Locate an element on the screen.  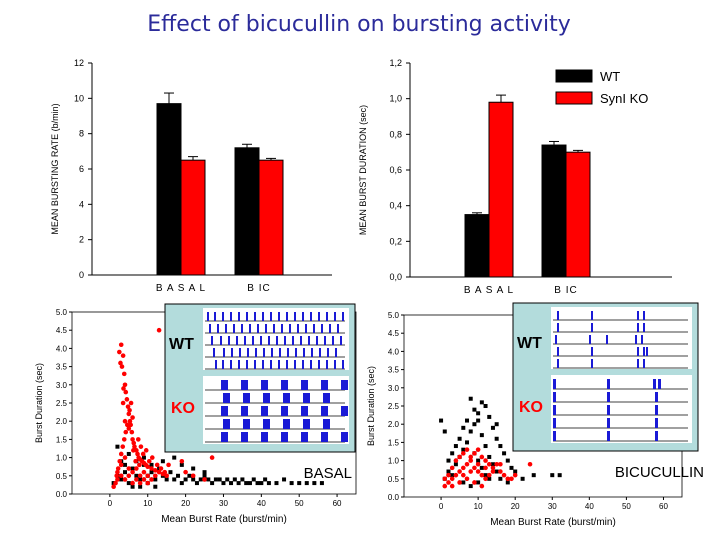
y-tick-label: 4 is located at coordinates (81, 204).